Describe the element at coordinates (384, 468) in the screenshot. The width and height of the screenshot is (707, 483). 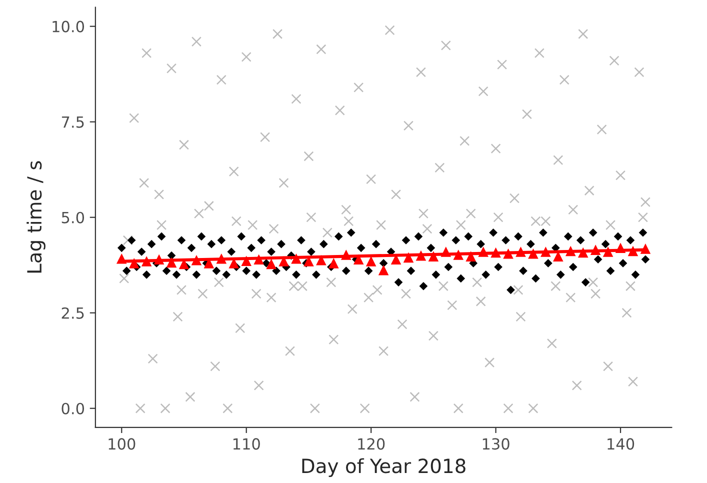
I see `x-axis-title: Day of Year 2018` at that location.